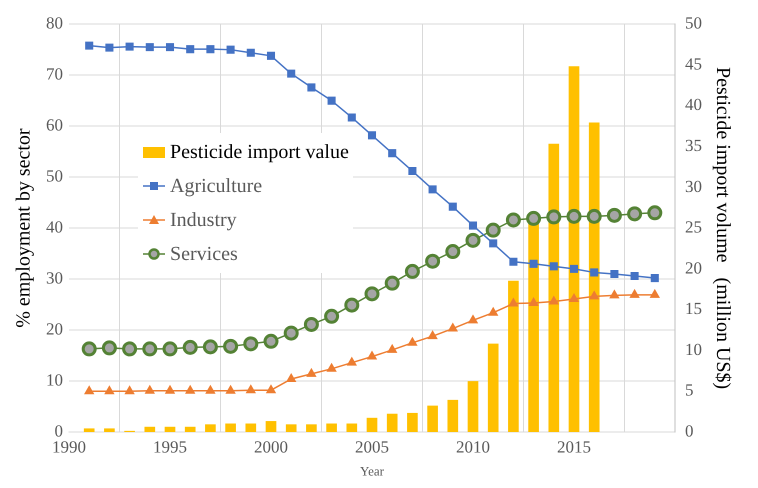 Image resolution: width=758 pixels, height=488 pixels. I want to click on y-tick-label: 30, so click(54, 278).